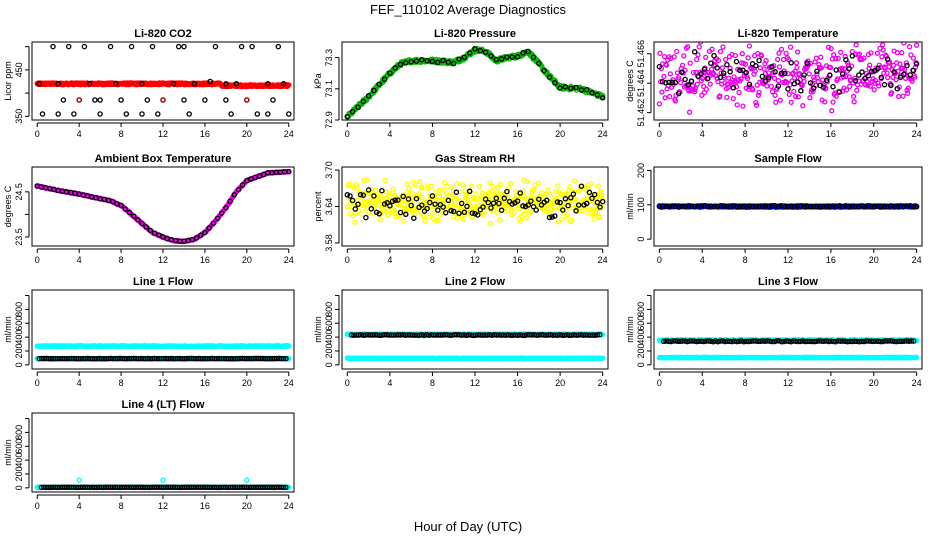 The image size is (936, 540). What do you see at coordinates (19, 192) in the screenshot?
I see `y-tick-label: 24.5` at bounding box center [19, 192].